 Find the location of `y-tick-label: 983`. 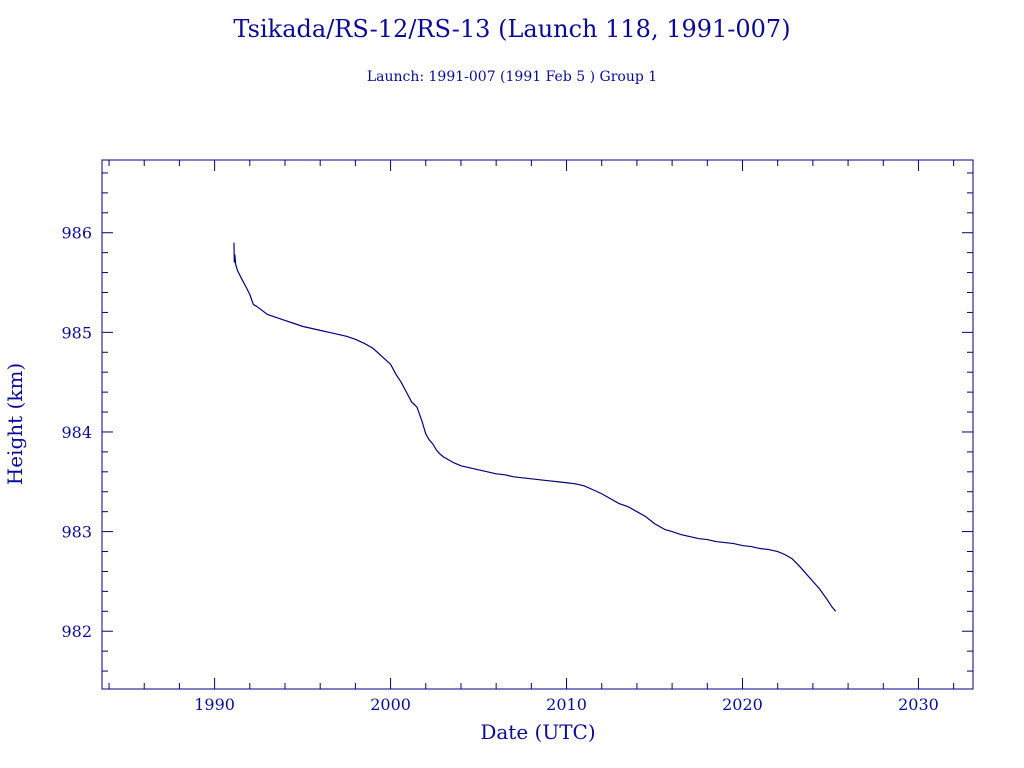

y-tick-label: 983 is located at coordinates (76, 532).